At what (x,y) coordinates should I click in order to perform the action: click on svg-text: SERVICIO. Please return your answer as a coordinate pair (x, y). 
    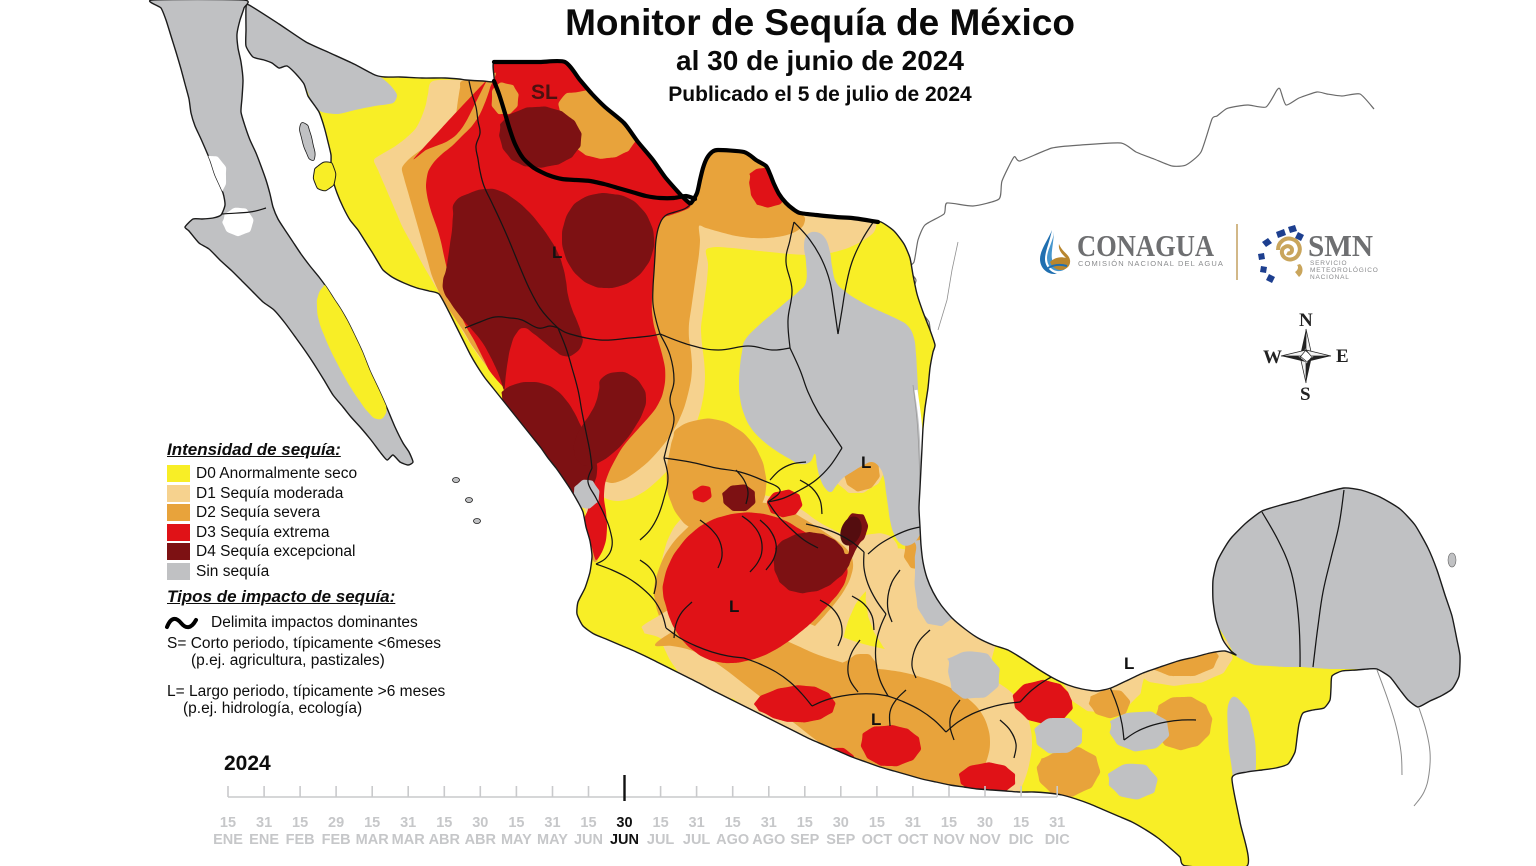
    Looking at the image, I should click on (1328, 263).